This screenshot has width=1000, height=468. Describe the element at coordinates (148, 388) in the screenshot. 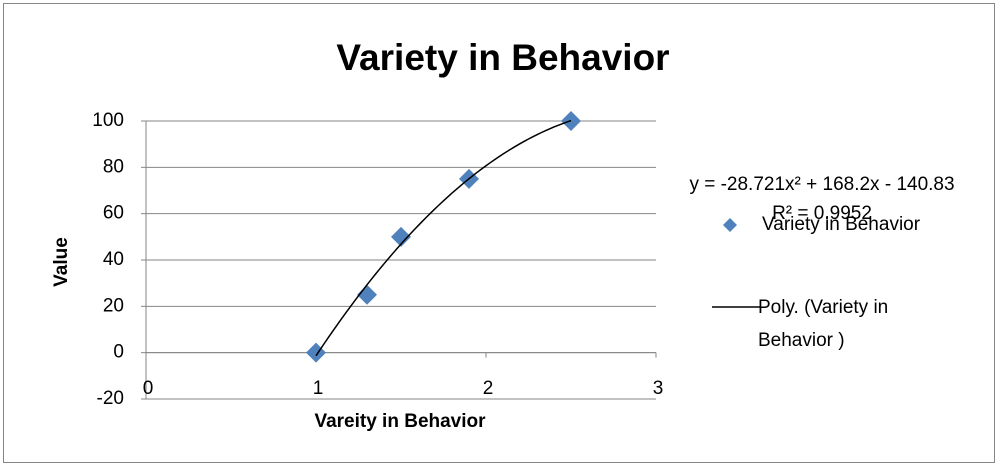

I see `x-tick-label: 0` at that location.